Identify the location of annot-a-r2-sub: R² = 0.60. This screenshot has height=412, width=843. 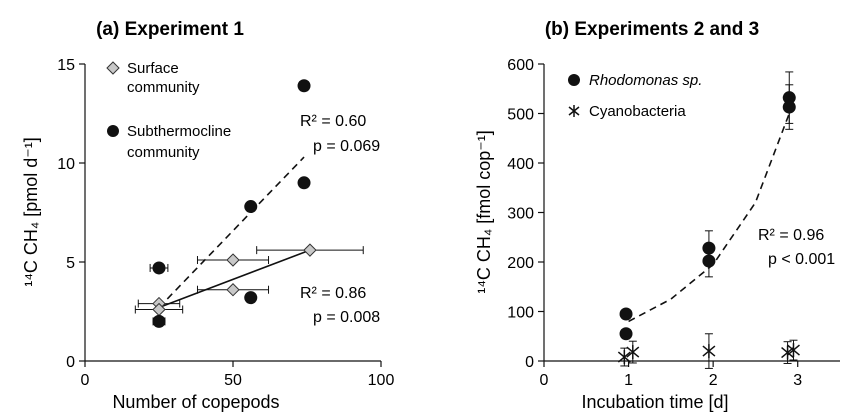
(333, 121).